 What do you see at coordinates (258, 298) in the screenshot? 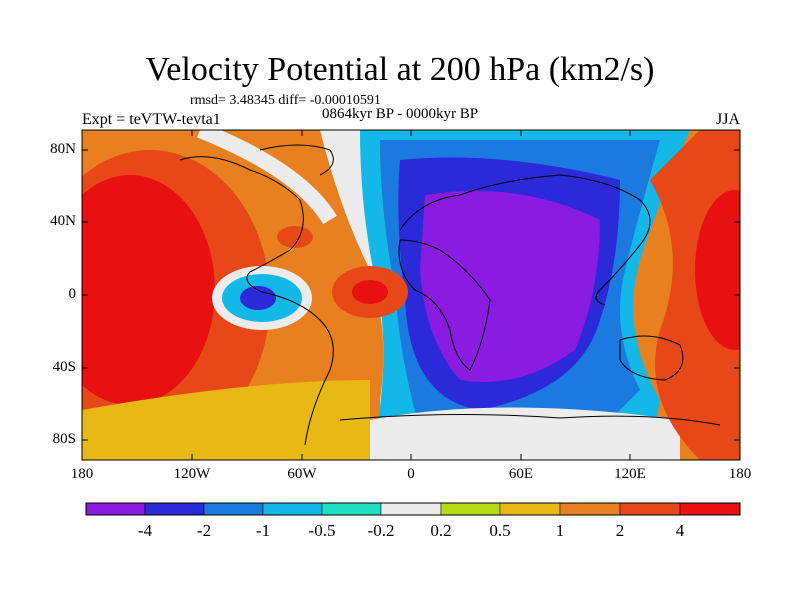
I see `field-central-american-core` at bounding box center [258, 298].